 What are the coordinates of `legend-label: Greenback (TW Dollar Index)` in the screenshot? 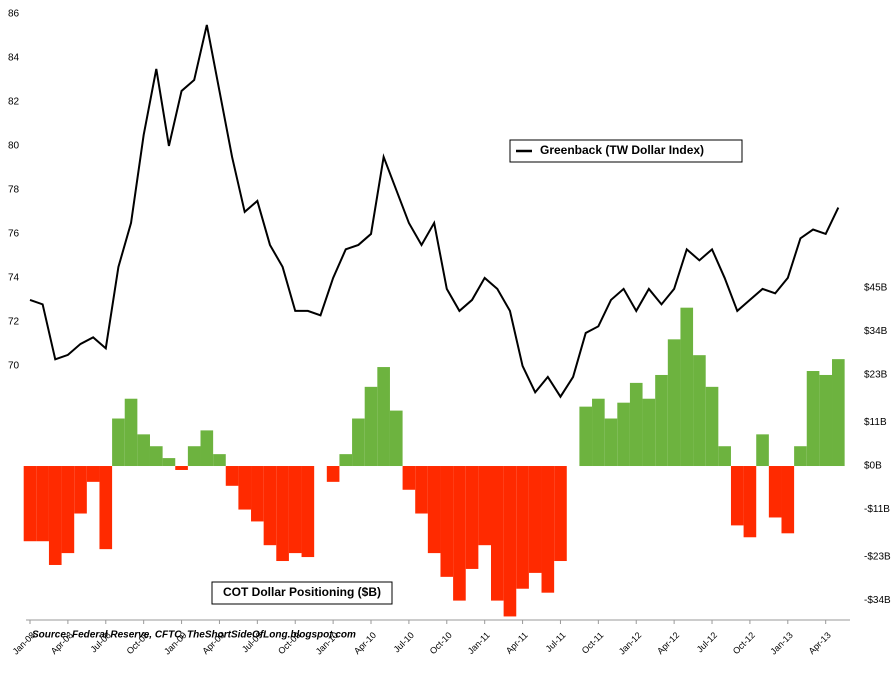 It's located at (622, 150).